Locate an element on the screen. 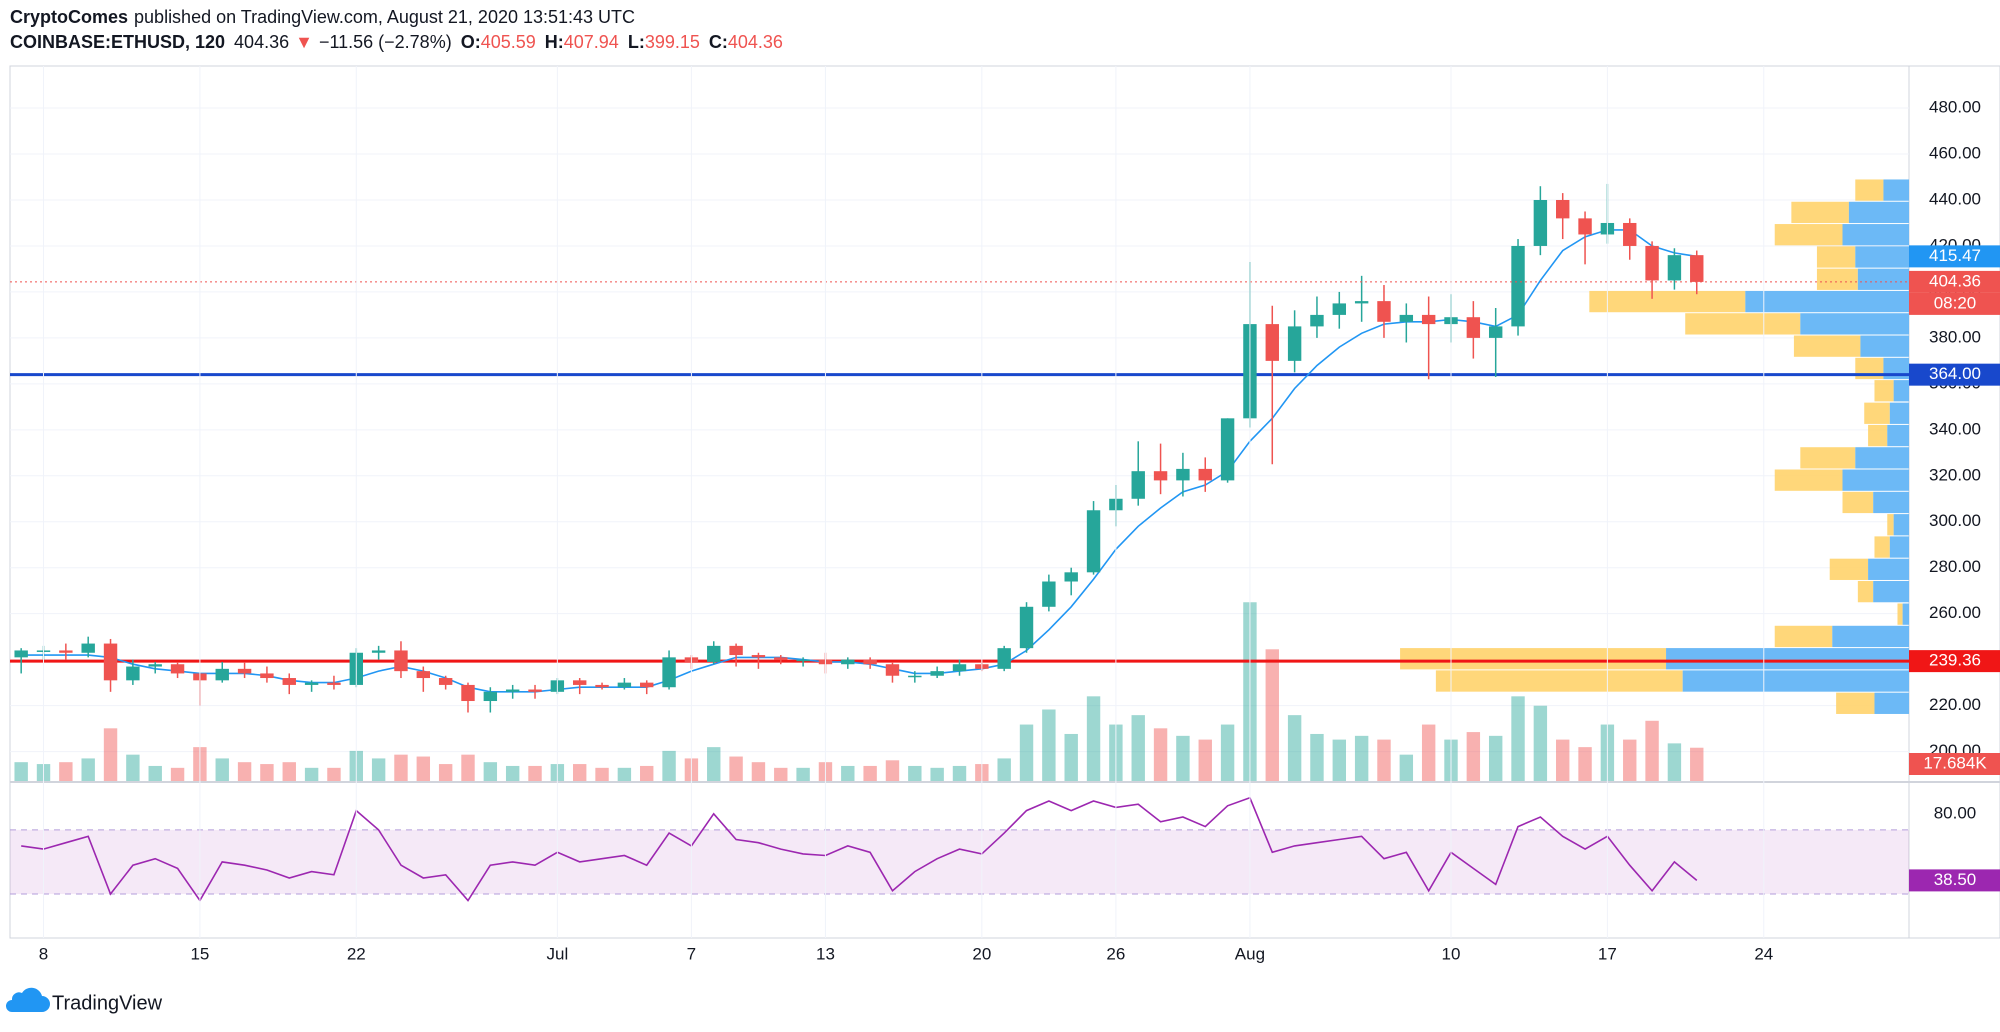 The image size is (2000, 1032). x-tick-label: 13 is located at coordinates (825, 953).